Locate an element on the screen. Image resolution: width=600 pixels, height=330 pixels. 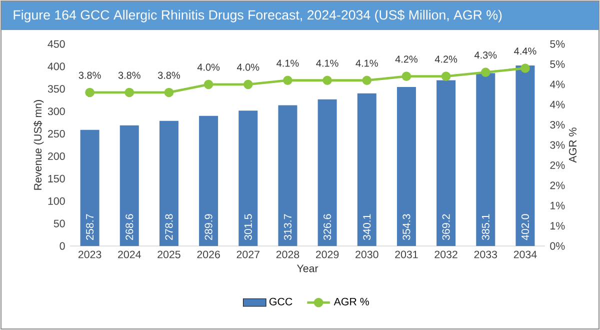
chart-title: Figure 164 GCC Allergic Rhinitis Drugs Forecast, 2024-2034 (US$ Million, AGR %) is located at coordinates (258, 16).